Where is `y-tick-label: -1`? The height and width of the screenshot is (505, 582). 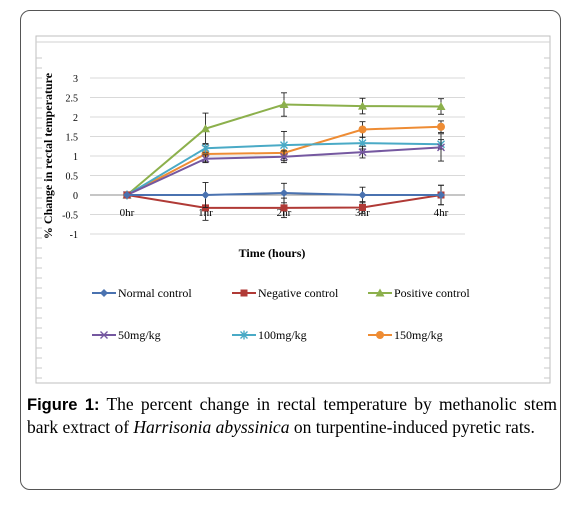
y-tick-label: -1 is located at coordinates (74, 235).